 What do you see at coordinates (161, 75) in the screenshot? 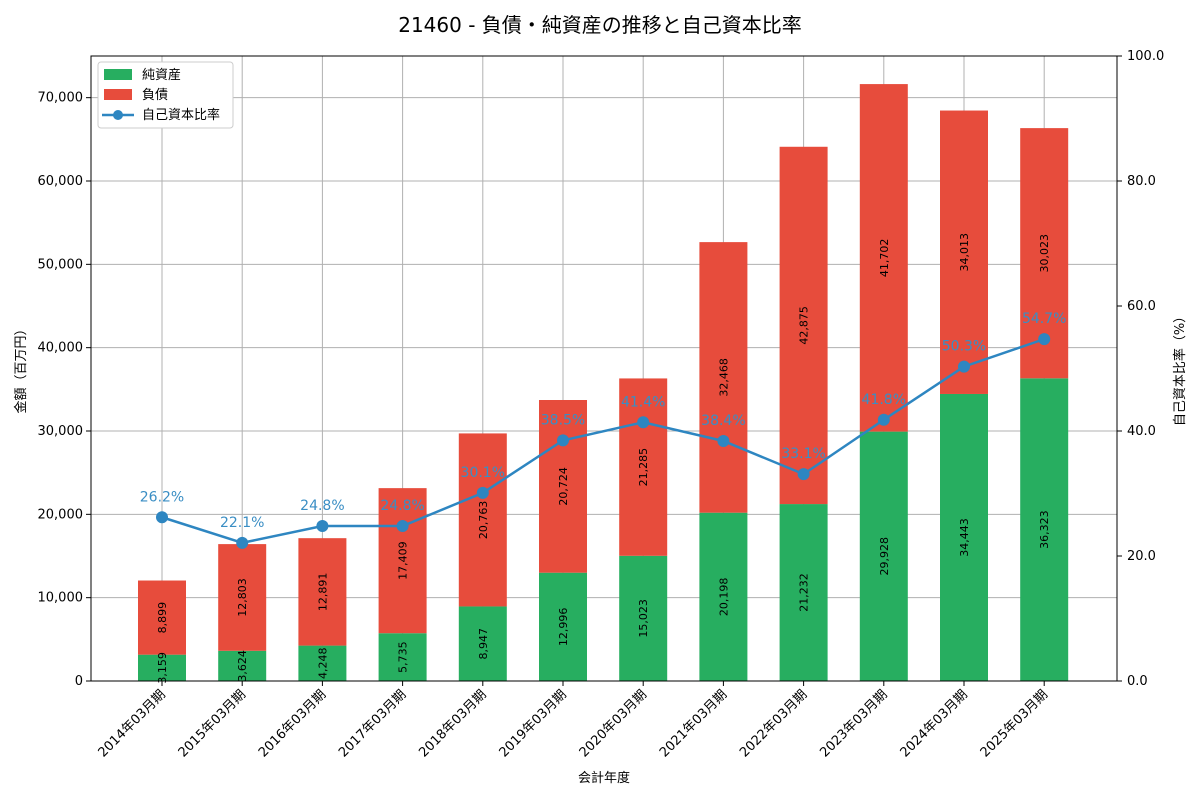
I see `legend-label-net-assets: 純資産` at bounding box center [161, 75].